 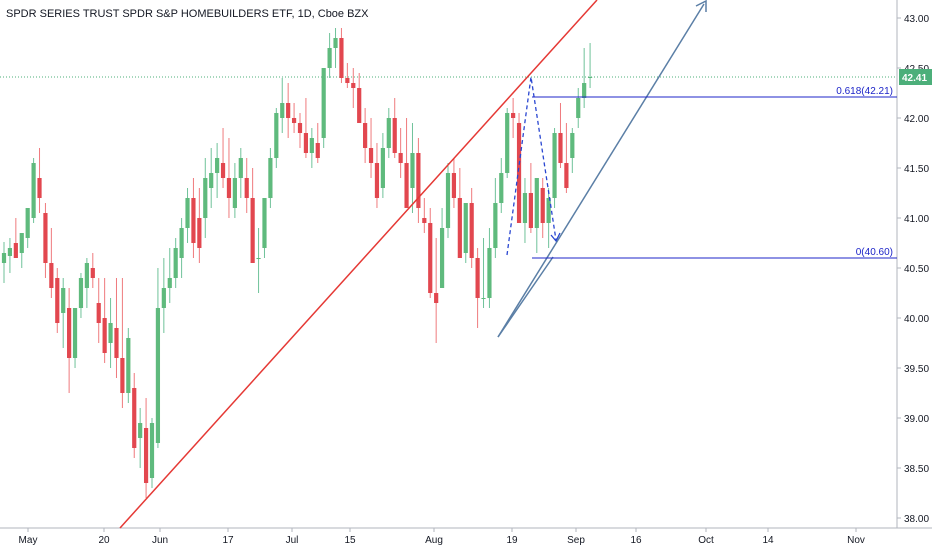 I want to click on y-tick-label: 42.00, so click(x=916, y=119).